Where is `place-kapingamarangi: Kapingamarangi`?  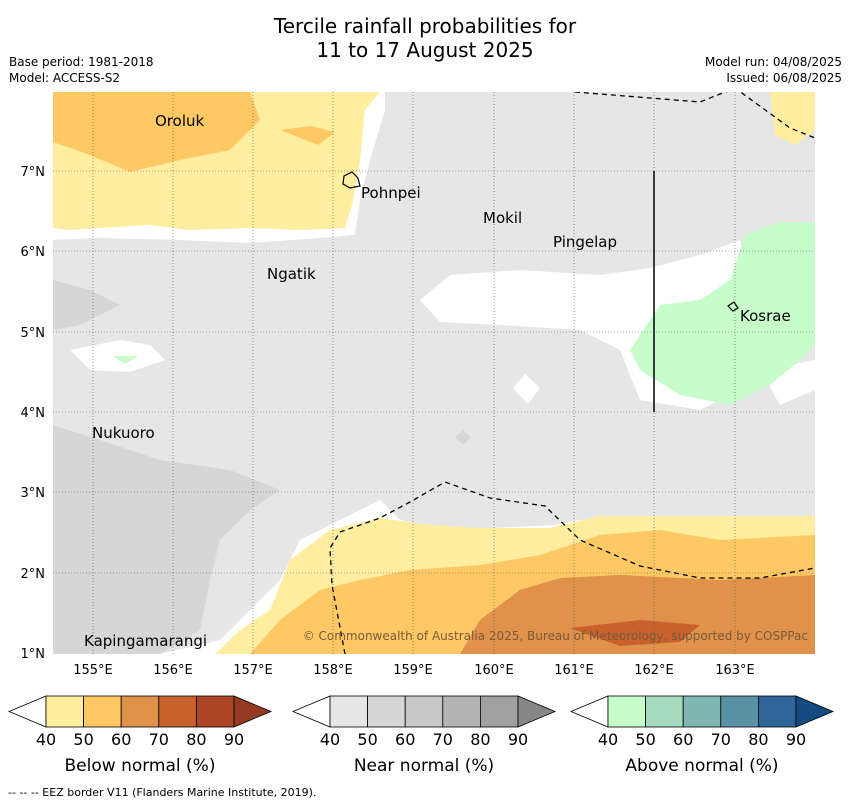 place-kapingamarangi: Kapingamarangi is located at coordinates (145, 641).